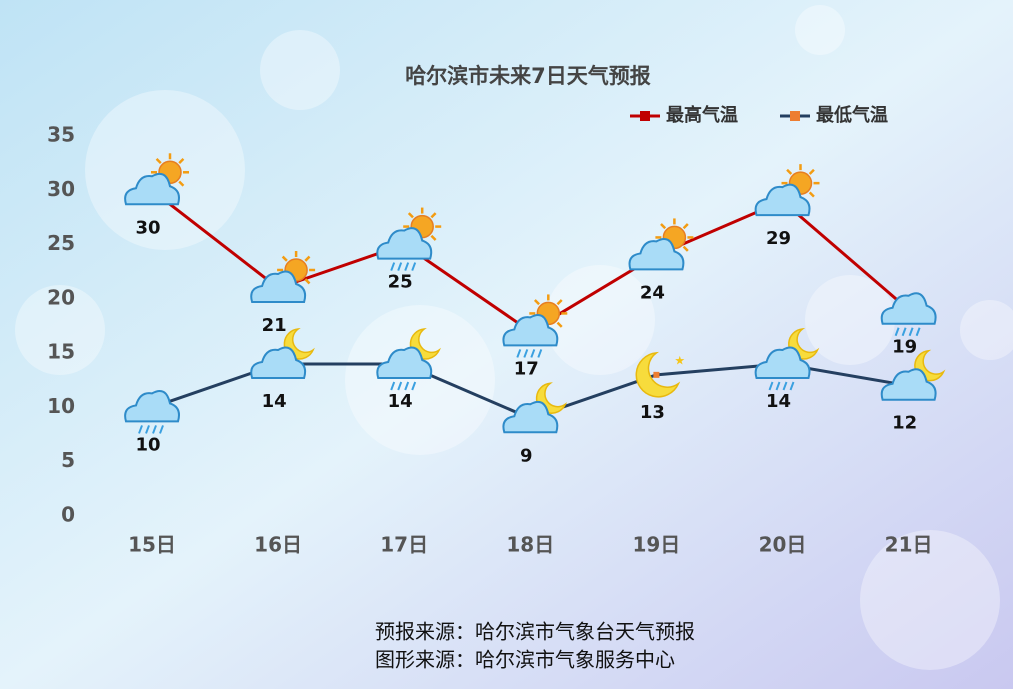  Describe the element at coordinates (400, 282) in the screenshot. I see `data-label: 25` at that location.